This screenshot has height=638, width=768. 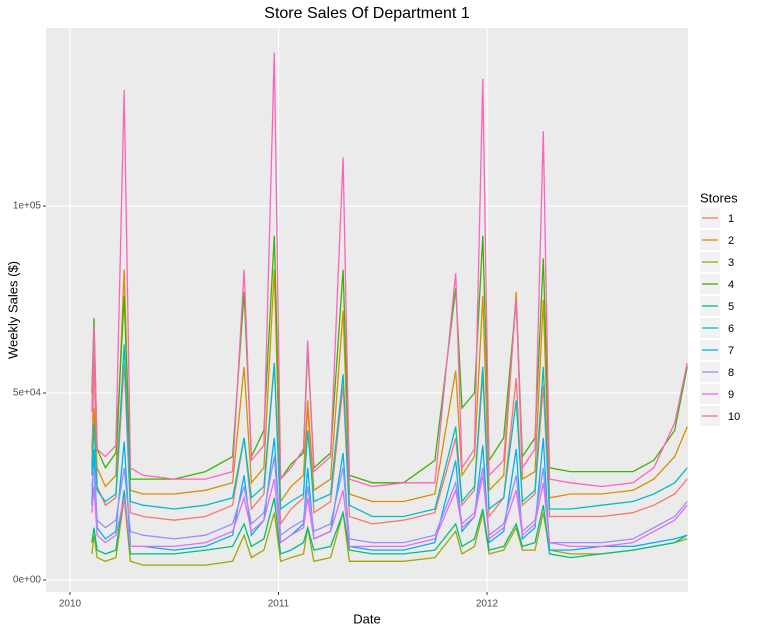 I want to click on legend-label: 2, so click(x=731, y=241).